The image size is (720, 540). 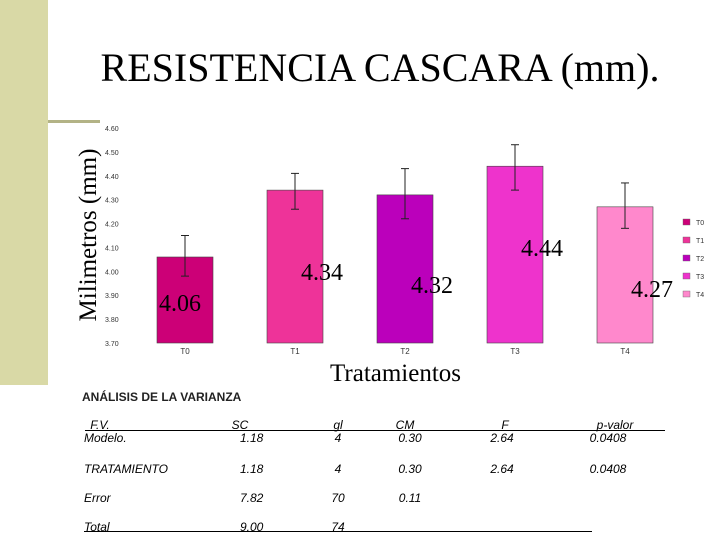 I want to click on y-tick-label: 4.30, so click(x=112, y=201).